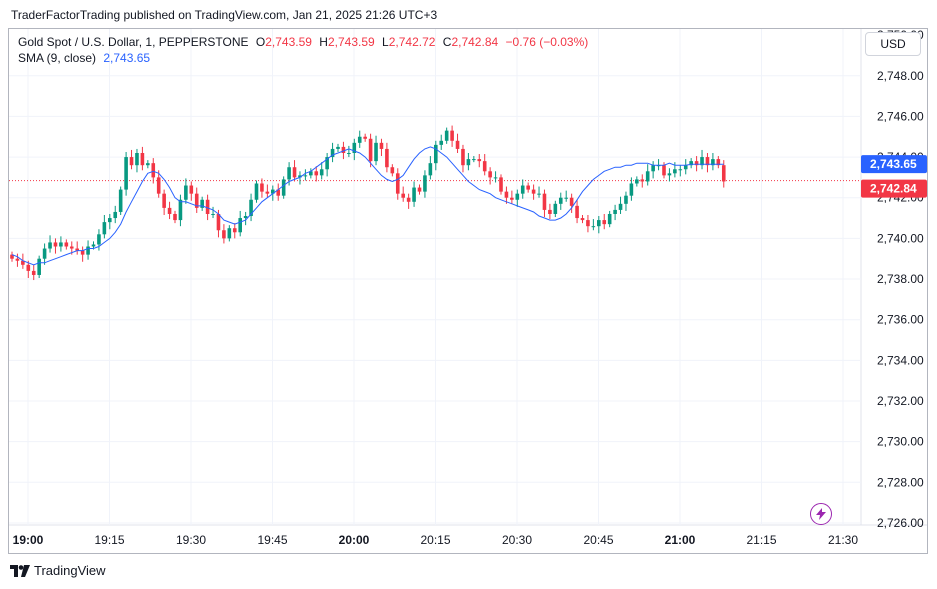  I want to click on x-tick-label: 19:00, so click(28, 540).